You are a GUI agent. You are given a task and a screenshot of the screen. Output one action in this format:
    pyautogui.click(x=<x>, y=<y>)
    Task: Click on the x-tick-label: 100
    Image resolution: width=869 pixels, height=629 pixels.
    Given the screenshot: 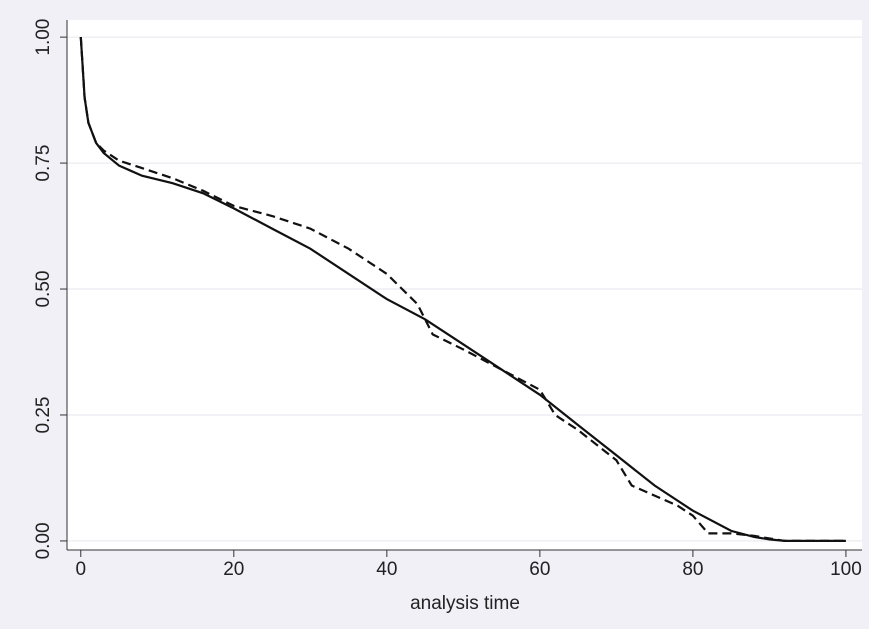 What is the action you would take?
    pyautogui.click(x=846, y=569)
    